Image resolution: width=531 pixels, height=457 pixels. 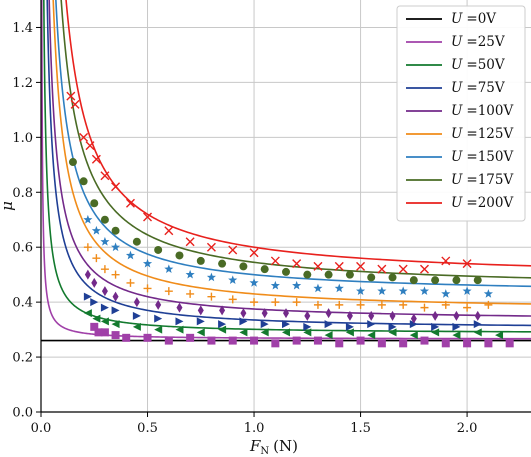 I want to click on legend-entry: U =25V, so click(x=478, y=42).